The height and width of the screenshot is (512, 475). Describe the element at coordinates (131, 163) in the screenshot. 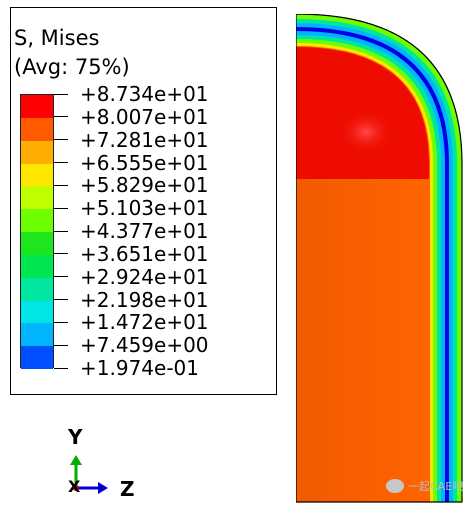

I see `legend-tick: +6.555e+01` at that location.